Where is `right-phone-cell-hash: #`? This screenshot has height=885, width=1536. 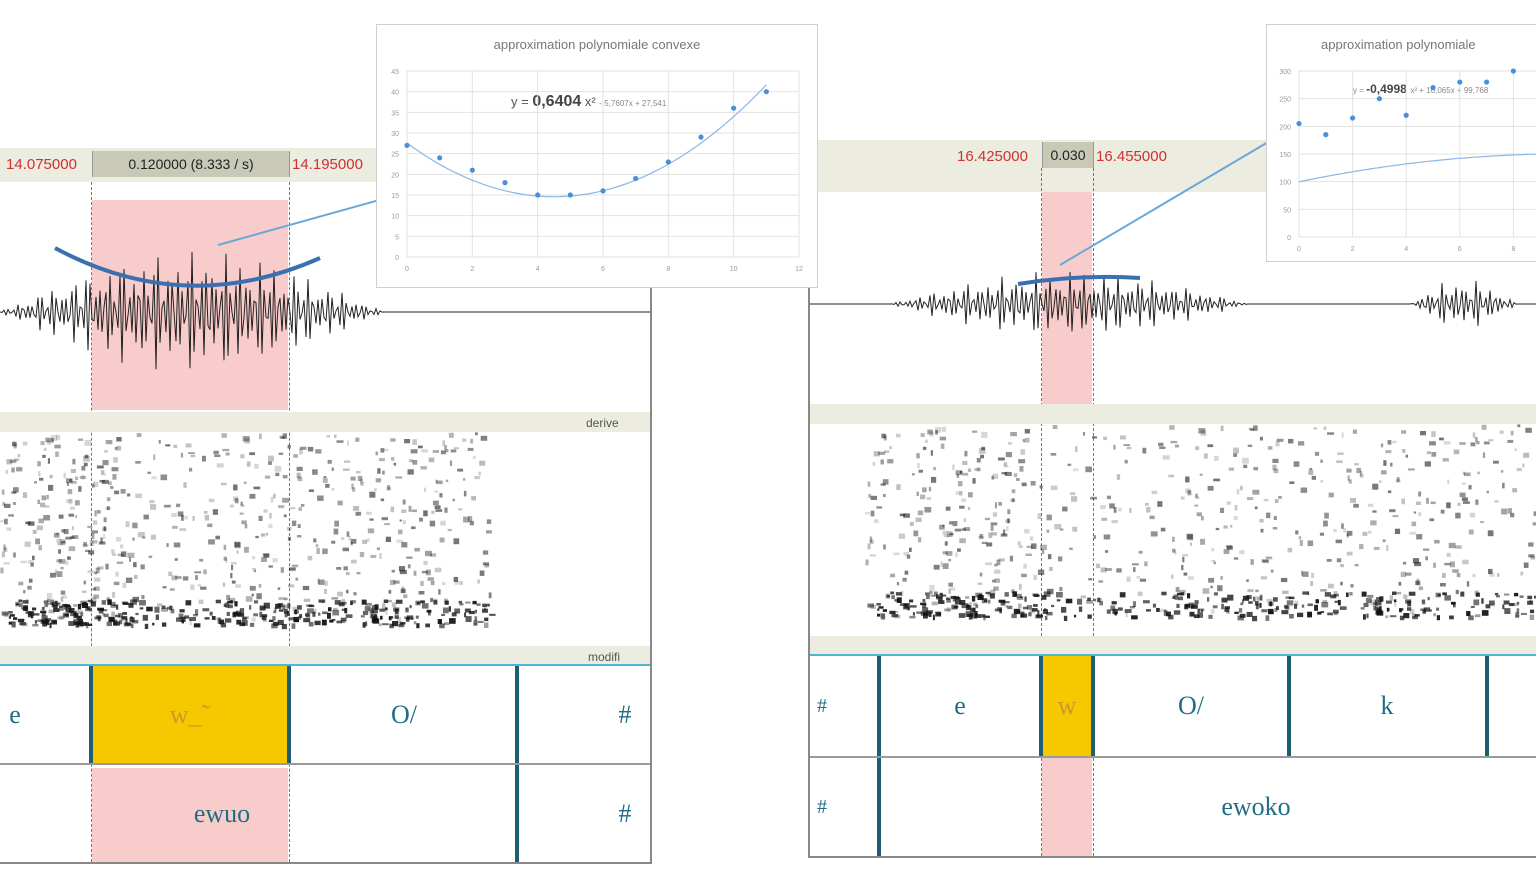 right-phone-cell-hash: # is located at coordinates (822, 705).